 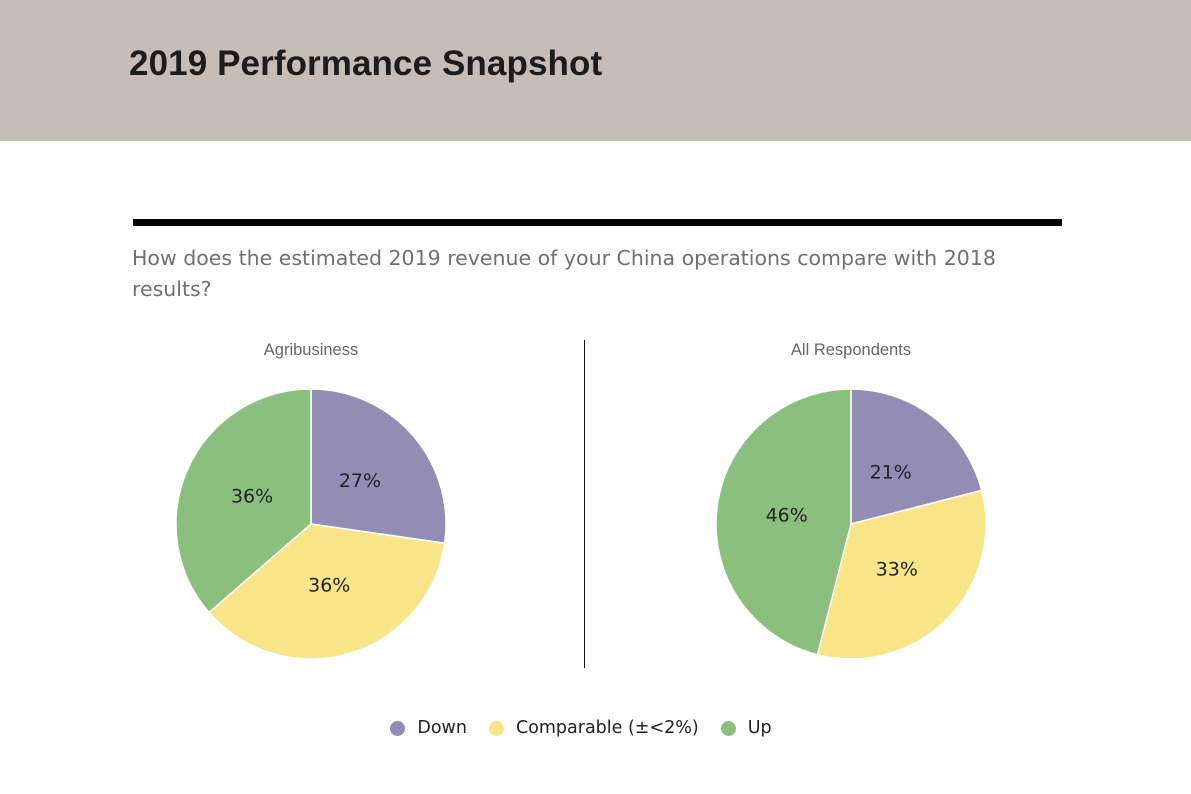 What do you see at coordinates (728, 728) in the screenshot?
I see `legend-swatch-up` at bounding box center [728, 728].